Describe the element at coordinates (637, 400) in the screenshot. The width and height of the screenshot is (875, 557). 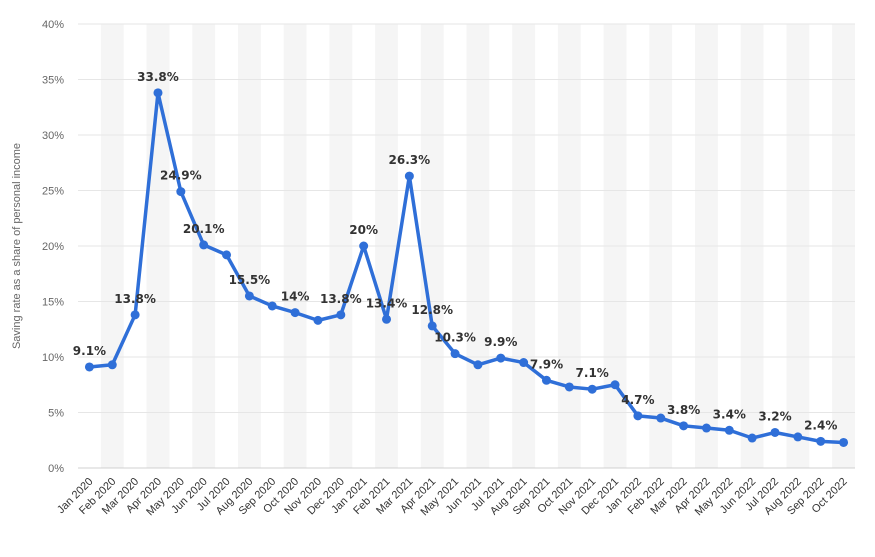
I see `data-label: 4.7%` at that location.